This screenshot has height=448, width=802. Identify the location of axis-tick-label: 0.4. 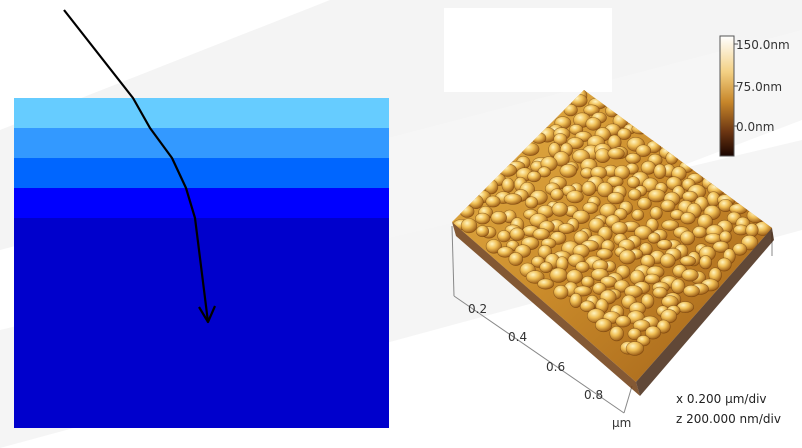
(518, 337).